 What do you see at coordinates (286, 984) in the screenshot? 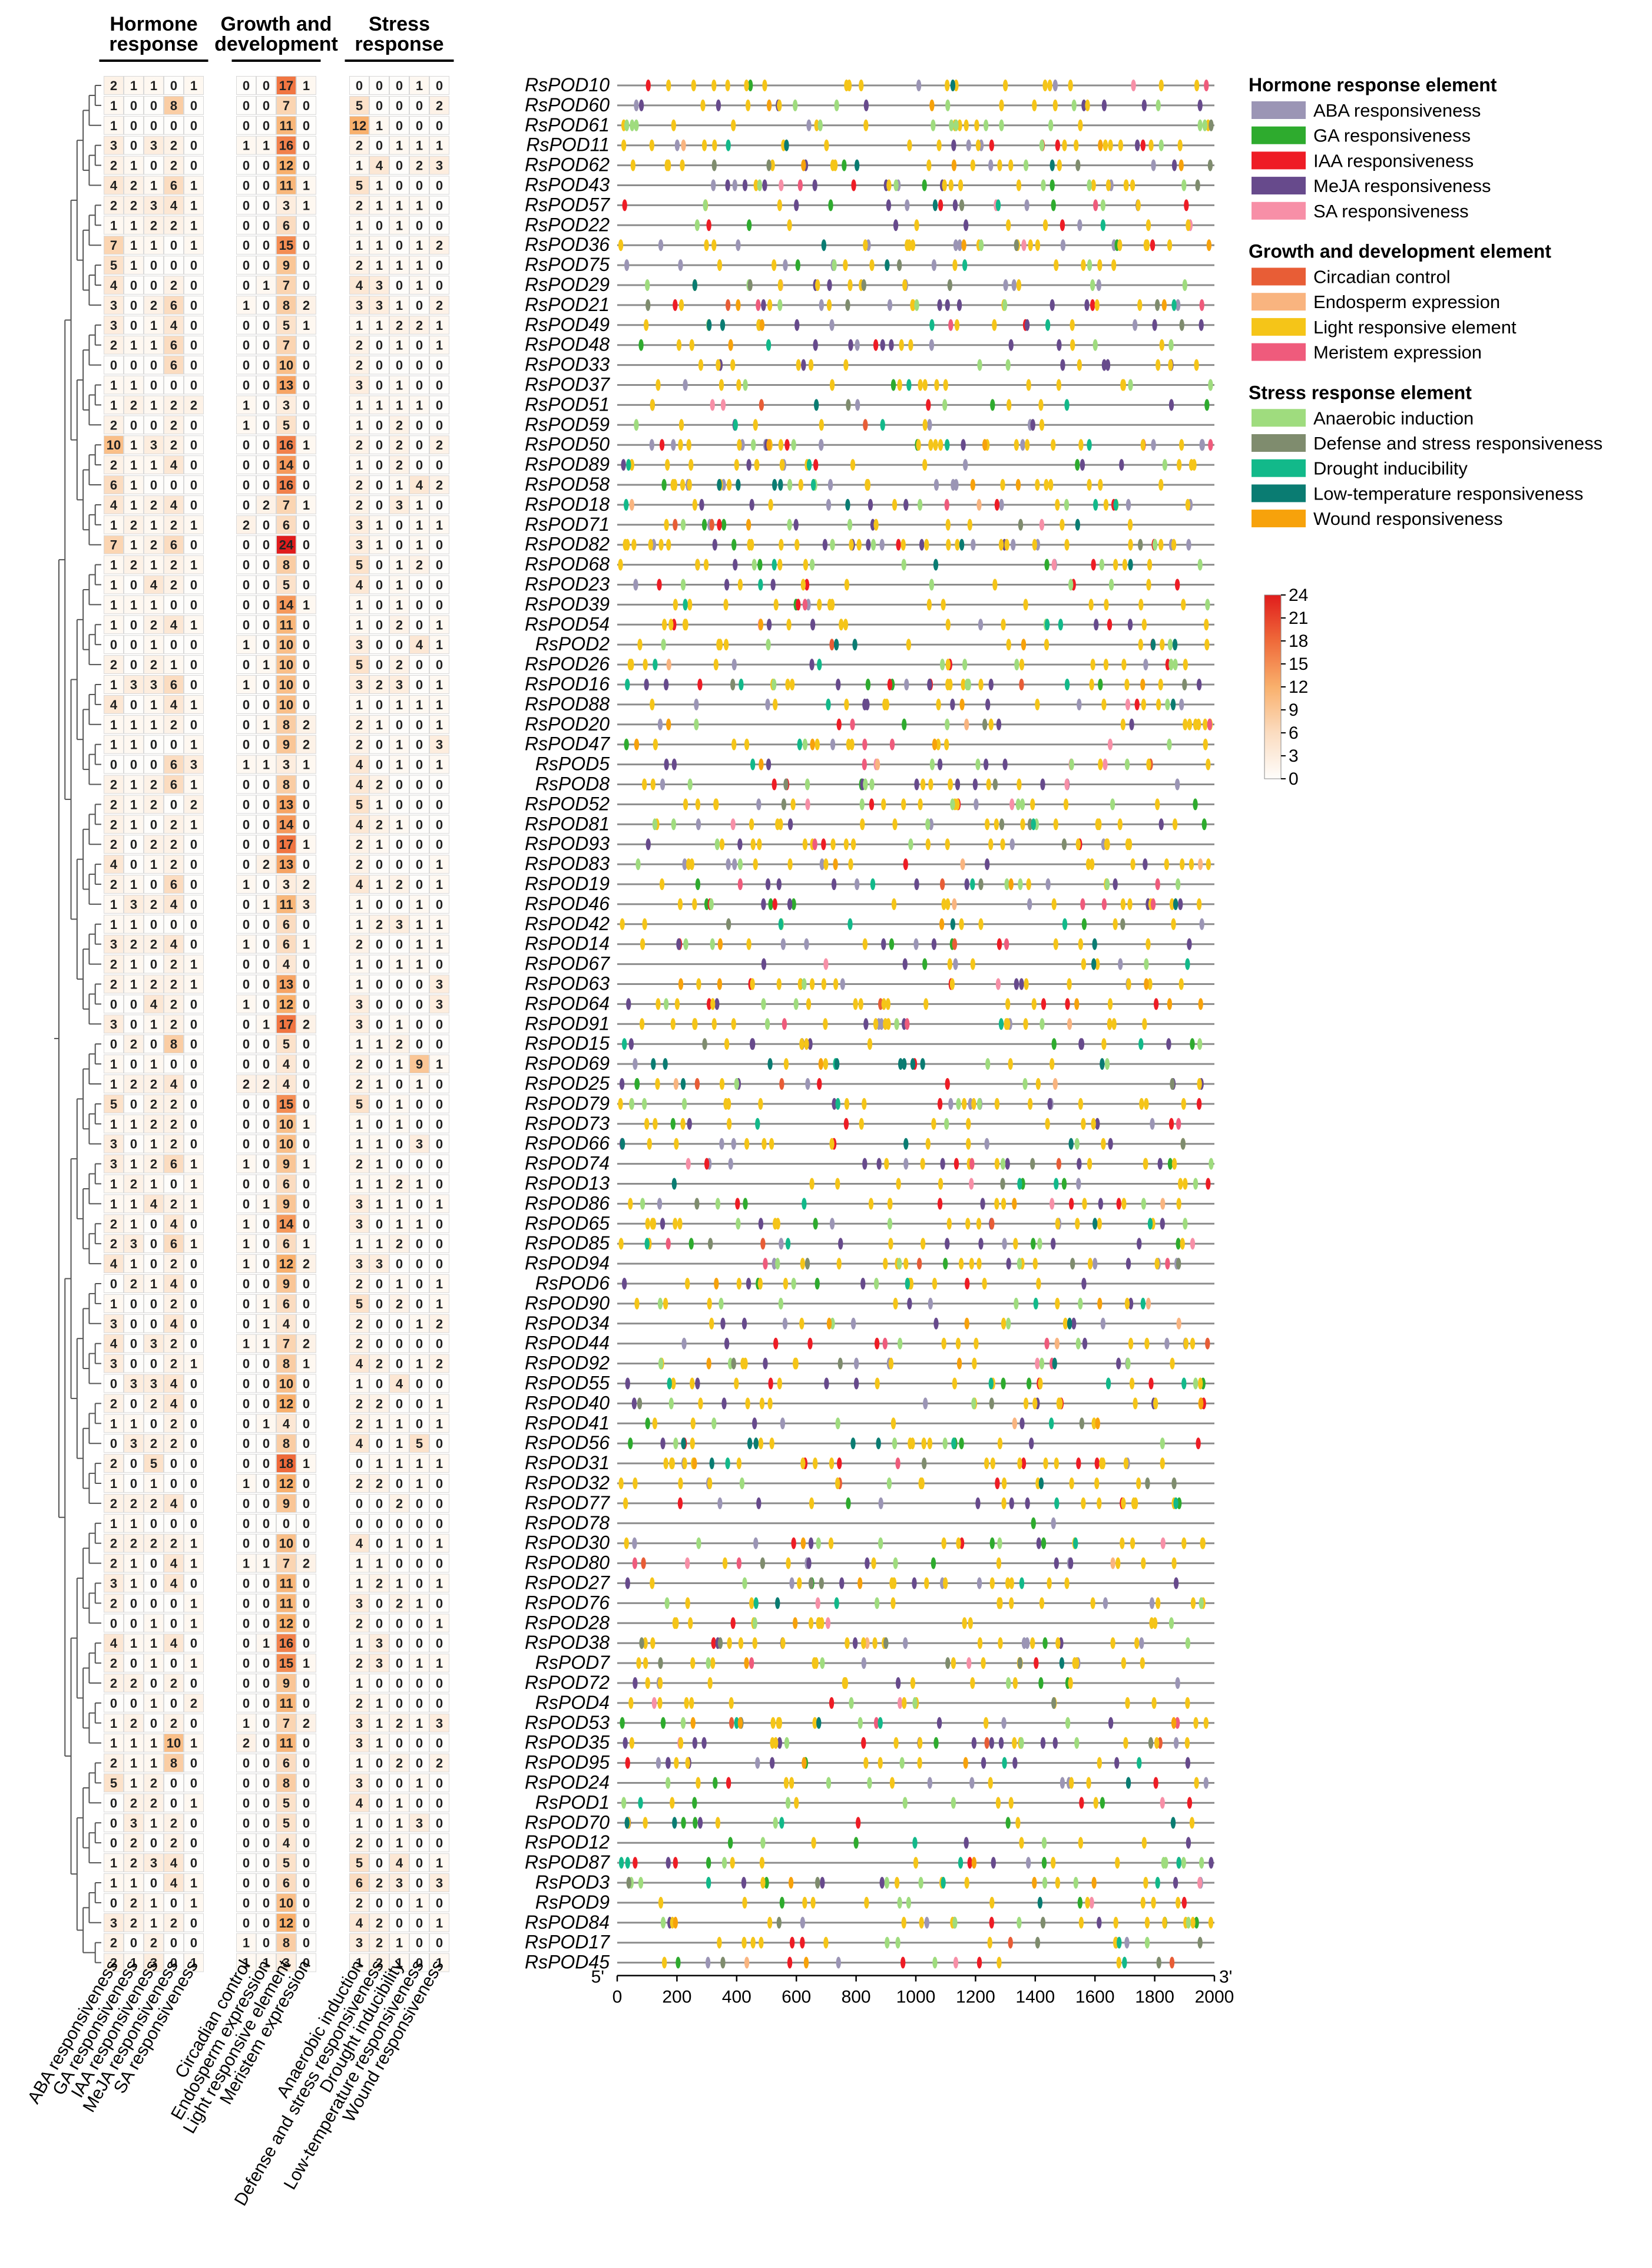
I see `heatmap-cell-value: 13` at bounding box center [286, 984].